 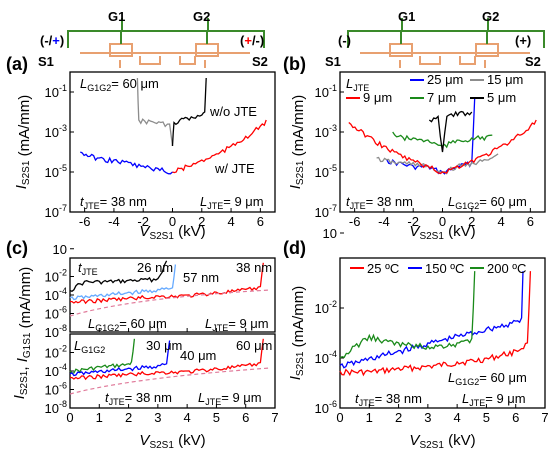 What do you see at coordinates (254, 345) in the screenshot?
I see `bottom-label: 60 μm` at bounding box center [254, 345].